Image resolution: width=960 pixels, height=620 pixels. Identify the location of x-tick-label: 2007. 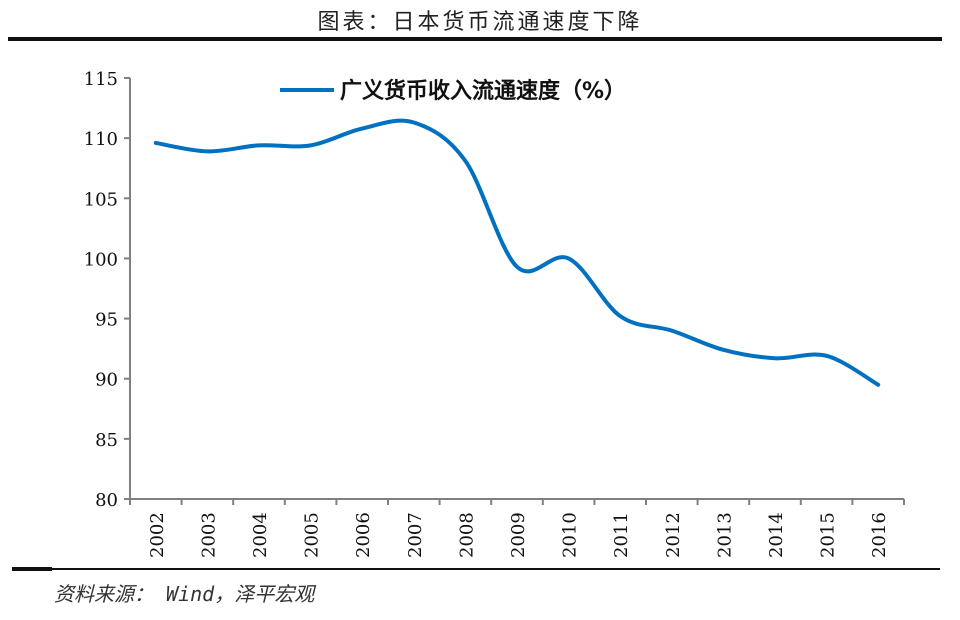
(415, 535).